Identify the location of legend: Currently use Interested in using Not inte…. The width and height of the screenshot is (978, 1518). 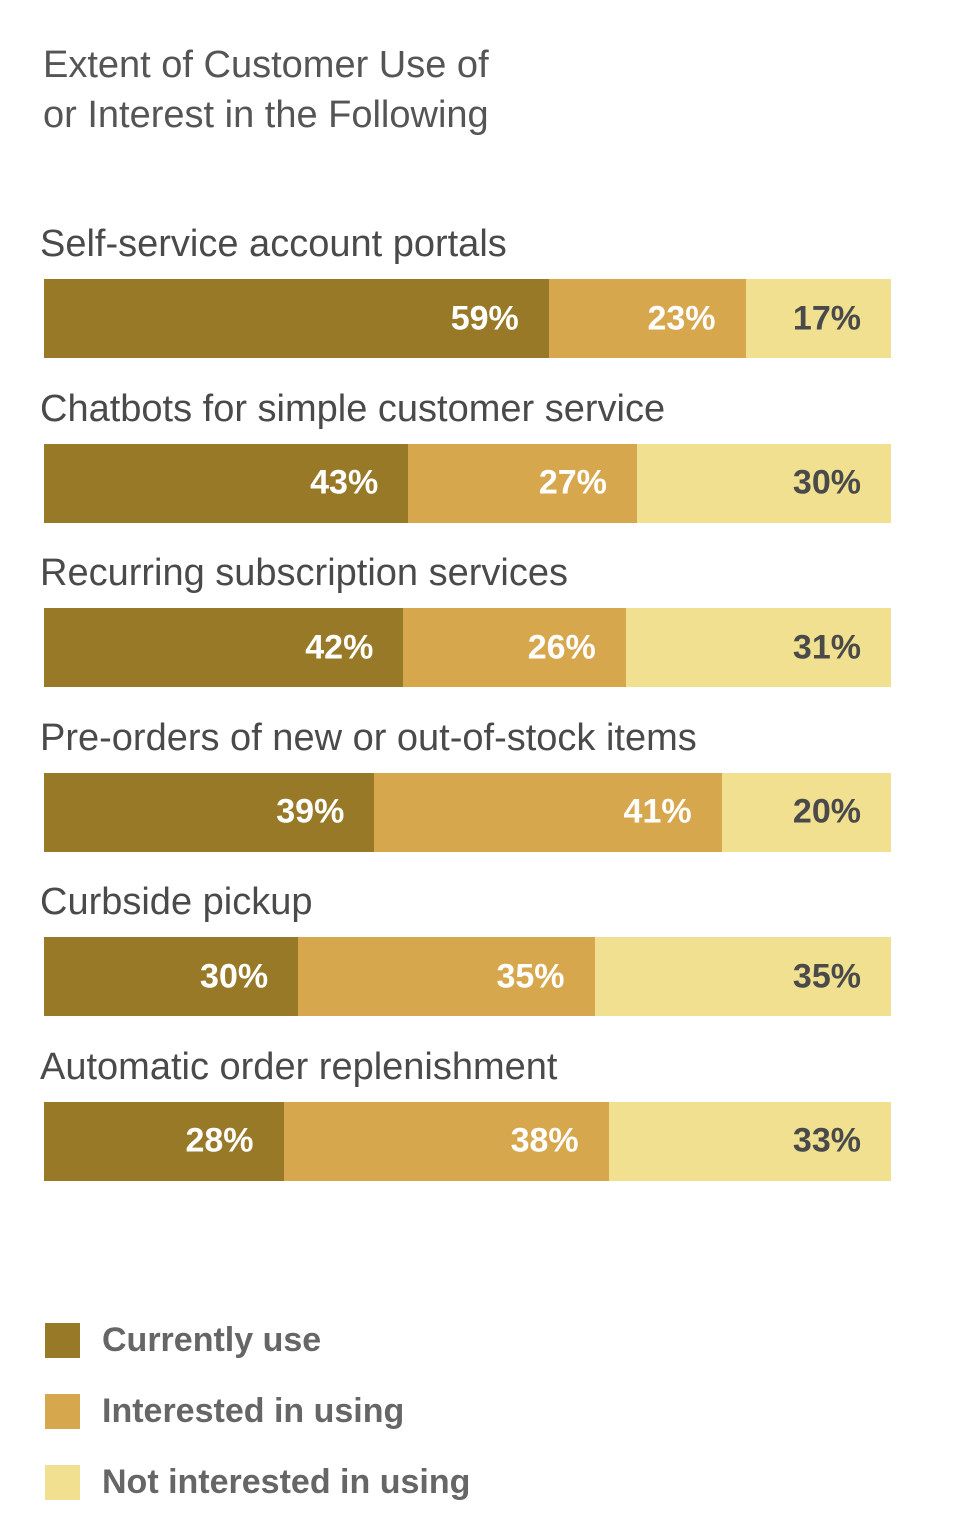
(257, 1411).